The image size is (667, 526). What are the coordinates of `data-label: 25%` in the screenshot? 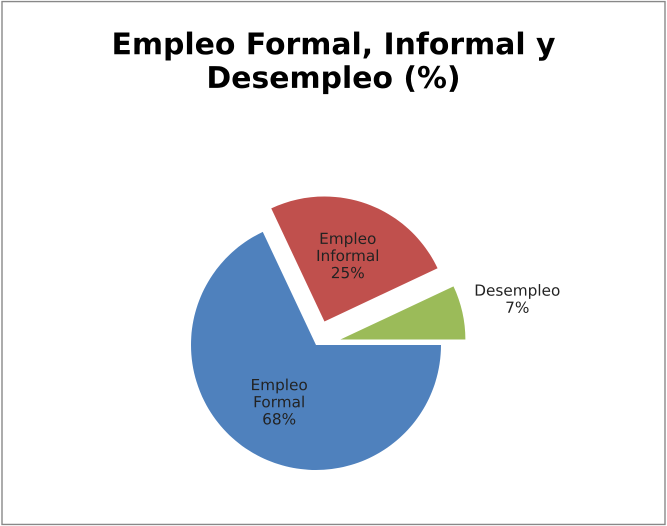 It's located at (348, 272).